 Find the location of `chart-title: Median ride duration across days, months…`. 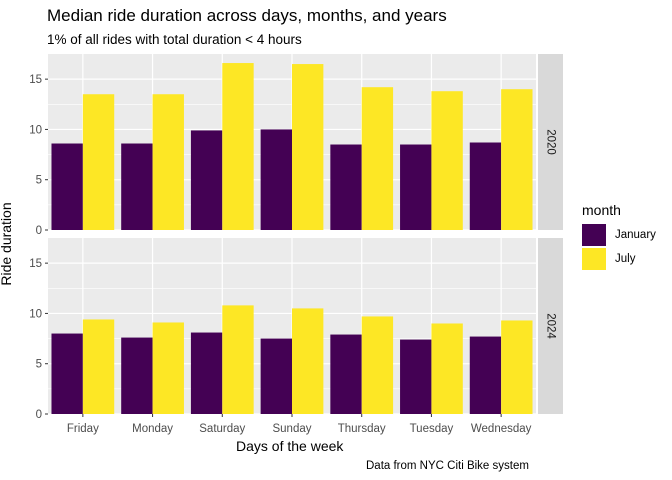

chart-title: Median ride duration across days, months… is located at coordinates (247, 15).